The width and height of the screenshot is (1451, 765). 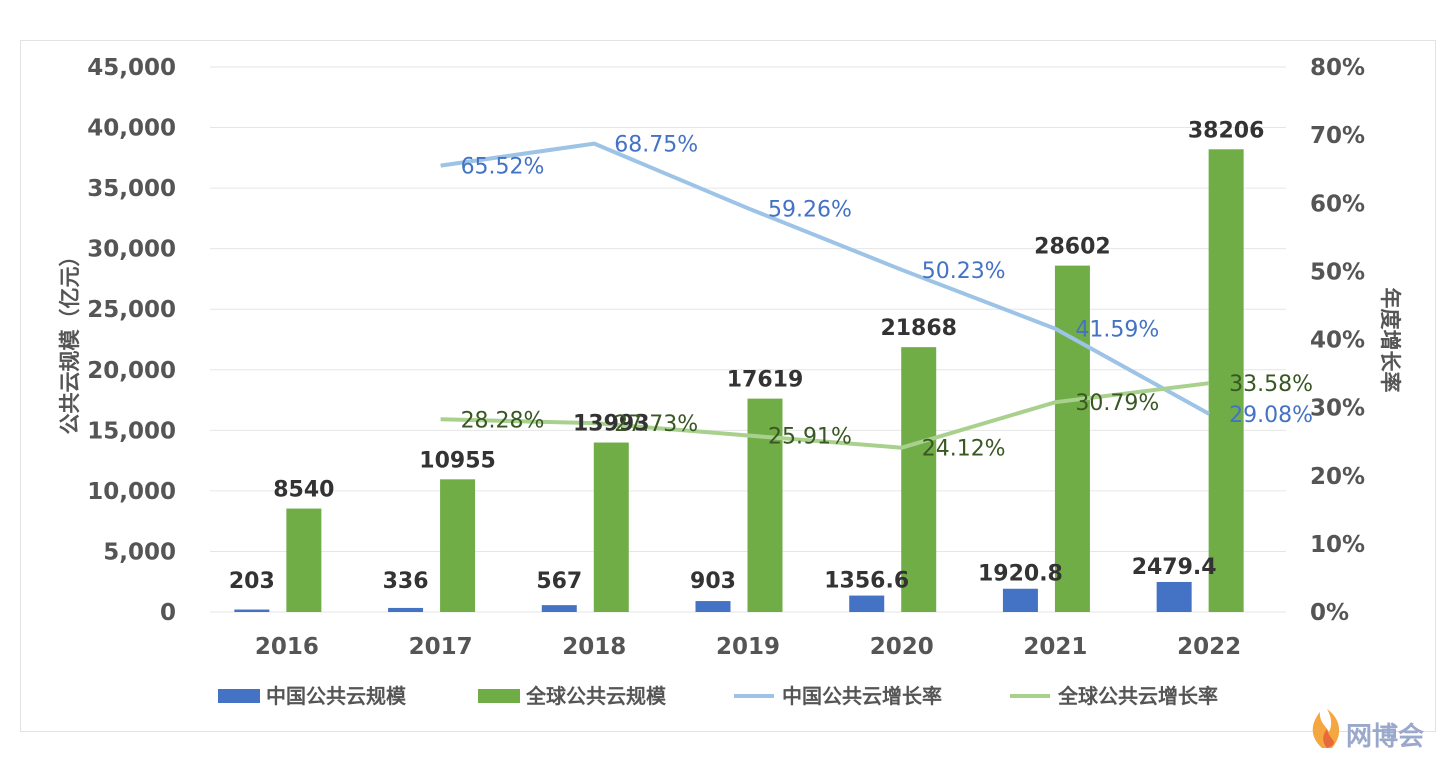 I want to click on y-tick-label: 25,000, so click(x=131, y=310).